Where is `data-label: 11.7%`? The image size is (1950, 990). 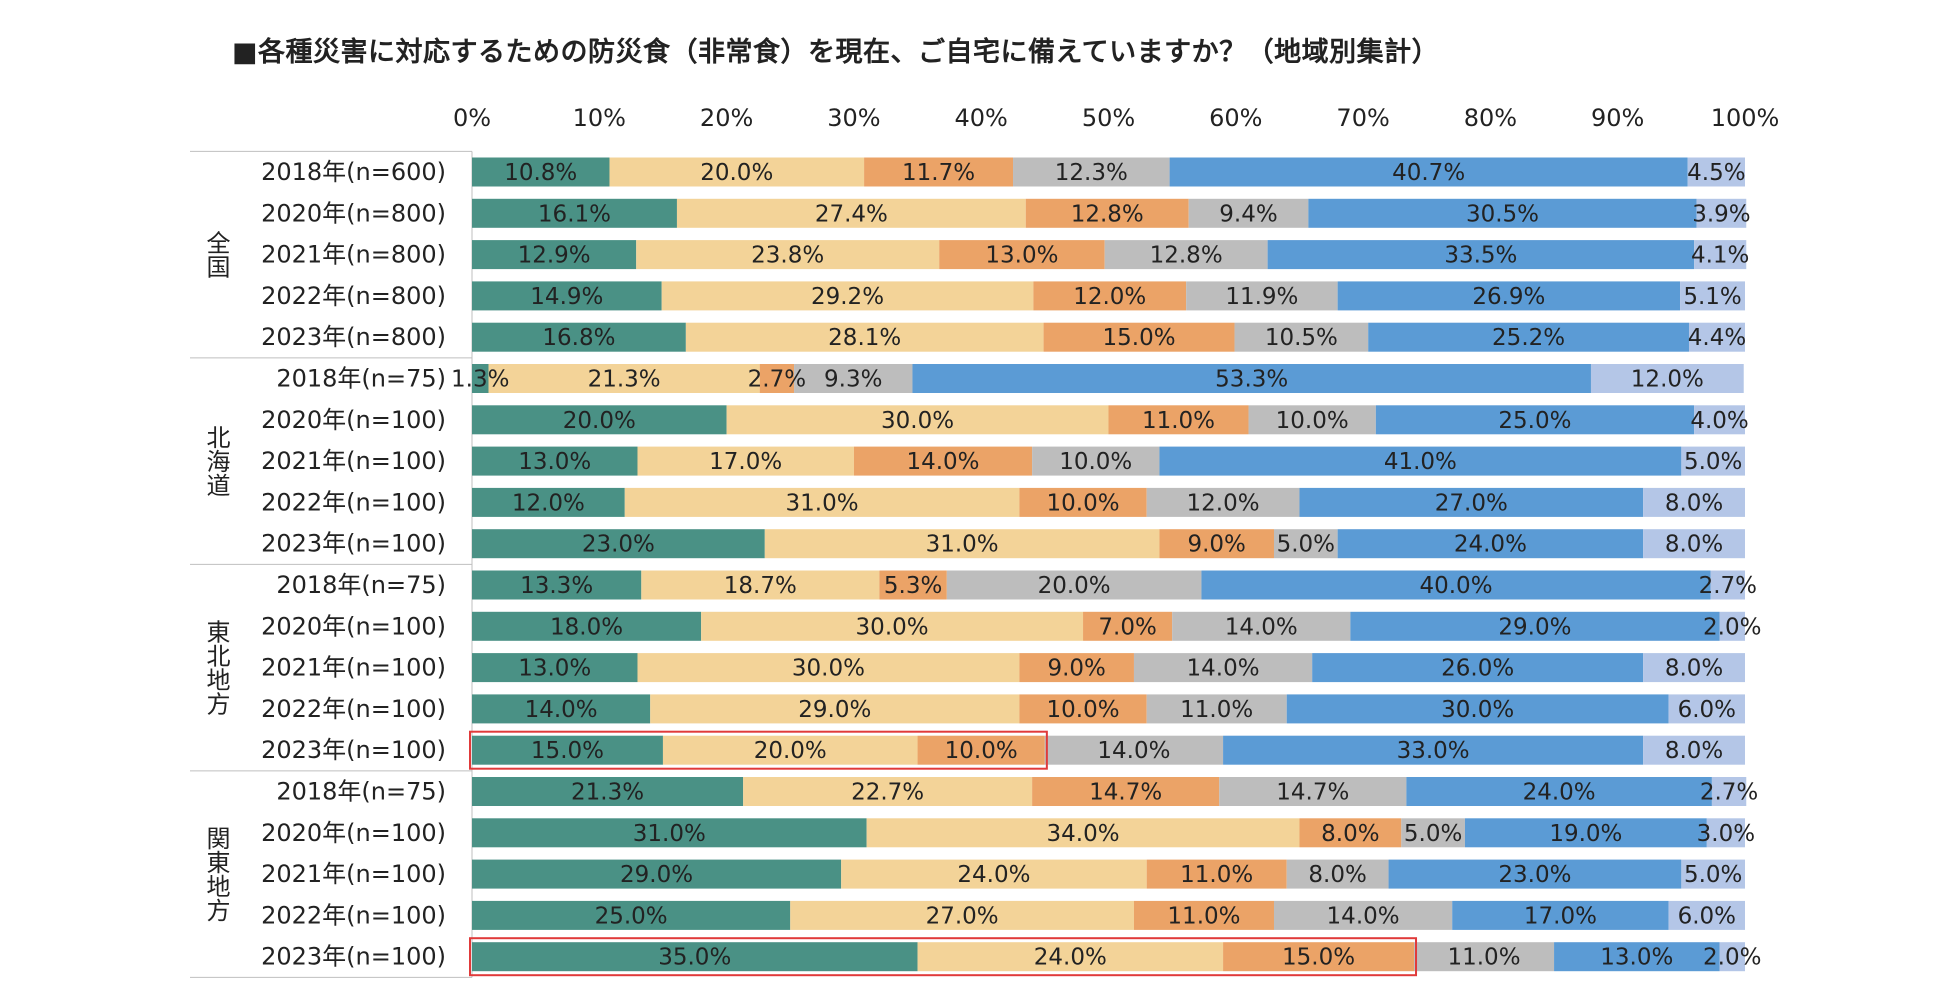 data-label: 11.7% is located at coordinates (938, 173).